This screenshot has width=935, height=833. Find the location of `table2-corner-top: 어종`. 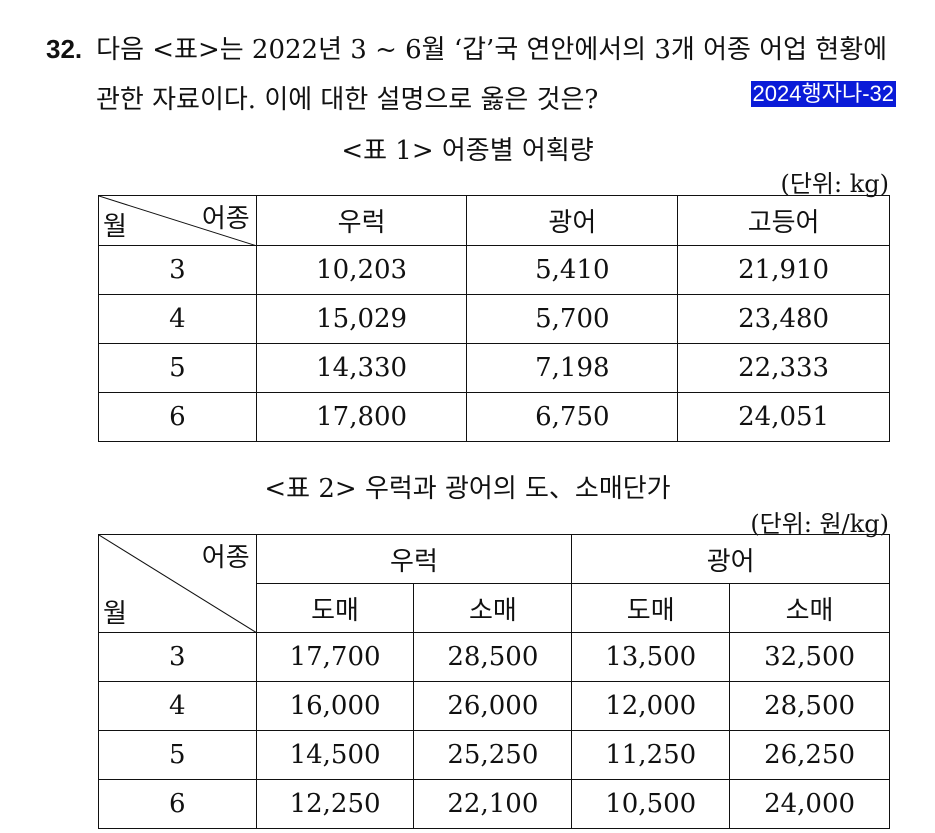

table2-corner-top: 어종 is located at coordinates (225, 558).